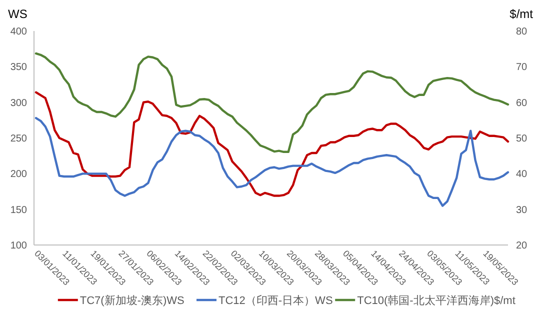  Describe the element at coordinates (19, 246) in the screenshot. I see `y-tick-label: 100` at that location.